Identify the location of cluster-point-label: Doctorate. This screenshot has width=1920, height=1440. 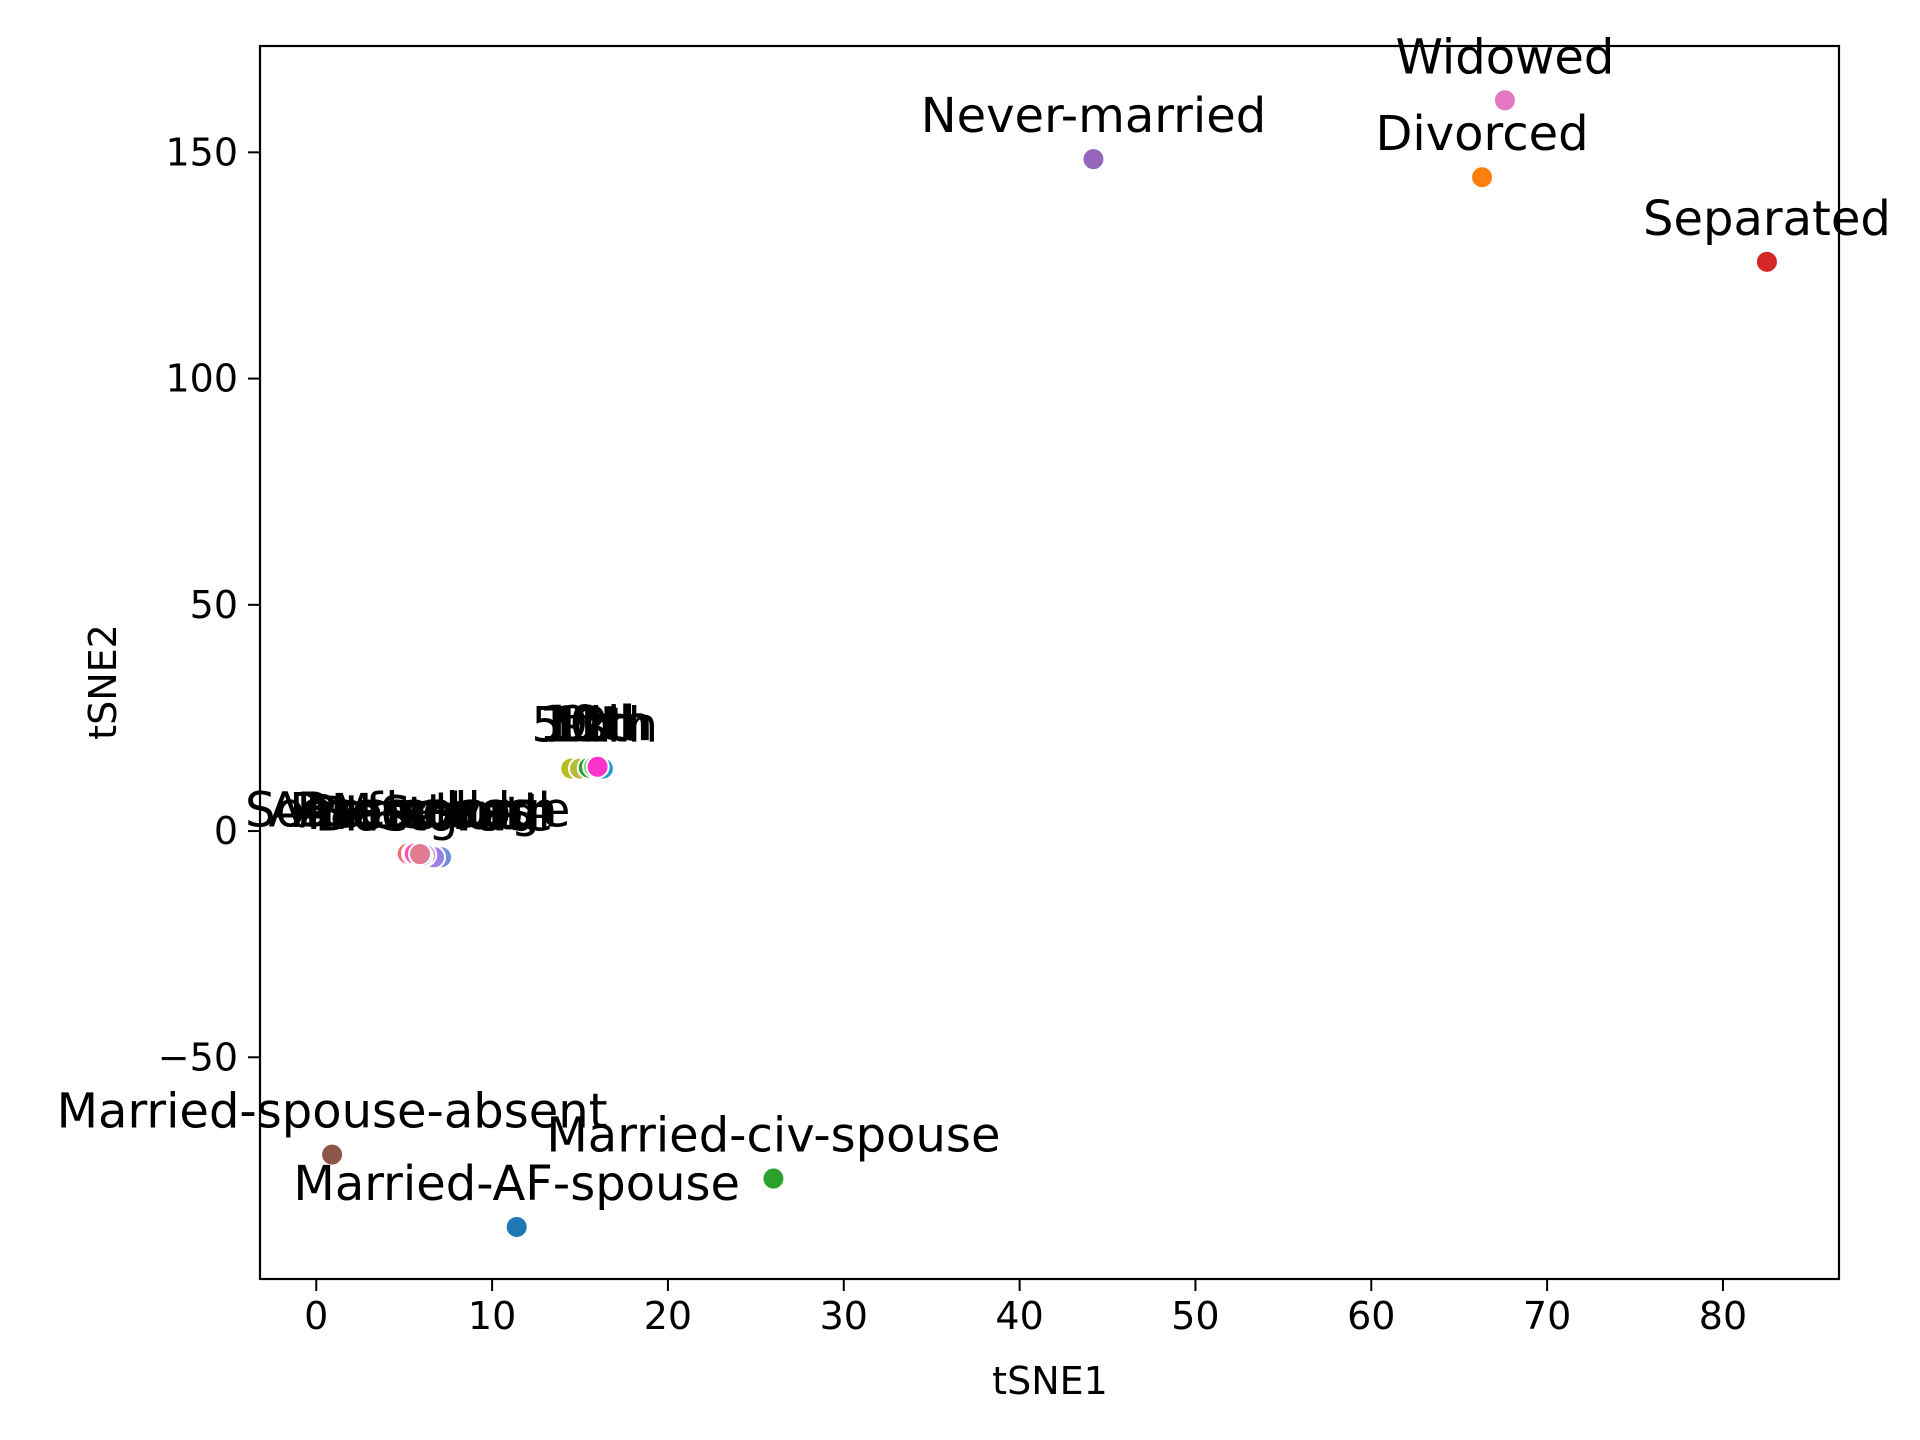
(434, 814).